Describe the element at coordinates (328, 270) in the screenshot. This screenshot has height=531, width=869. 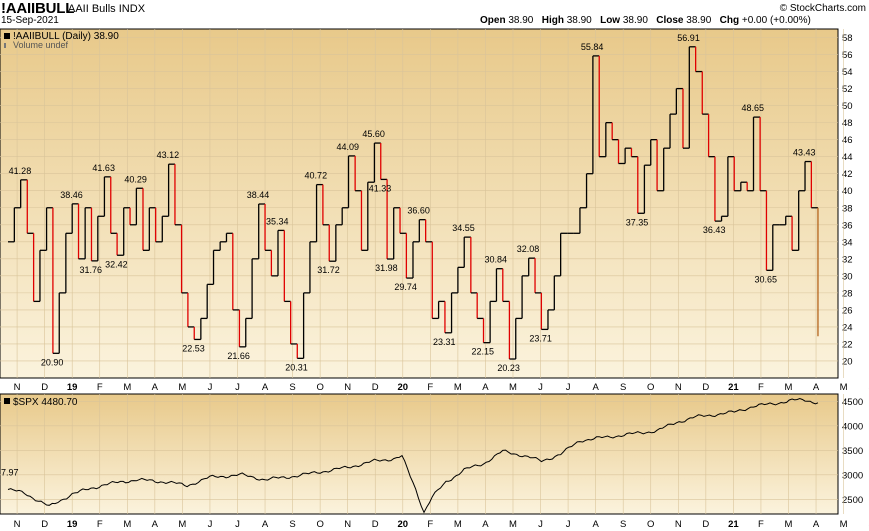
I see `aaii-value-label: 31.72` at that location.